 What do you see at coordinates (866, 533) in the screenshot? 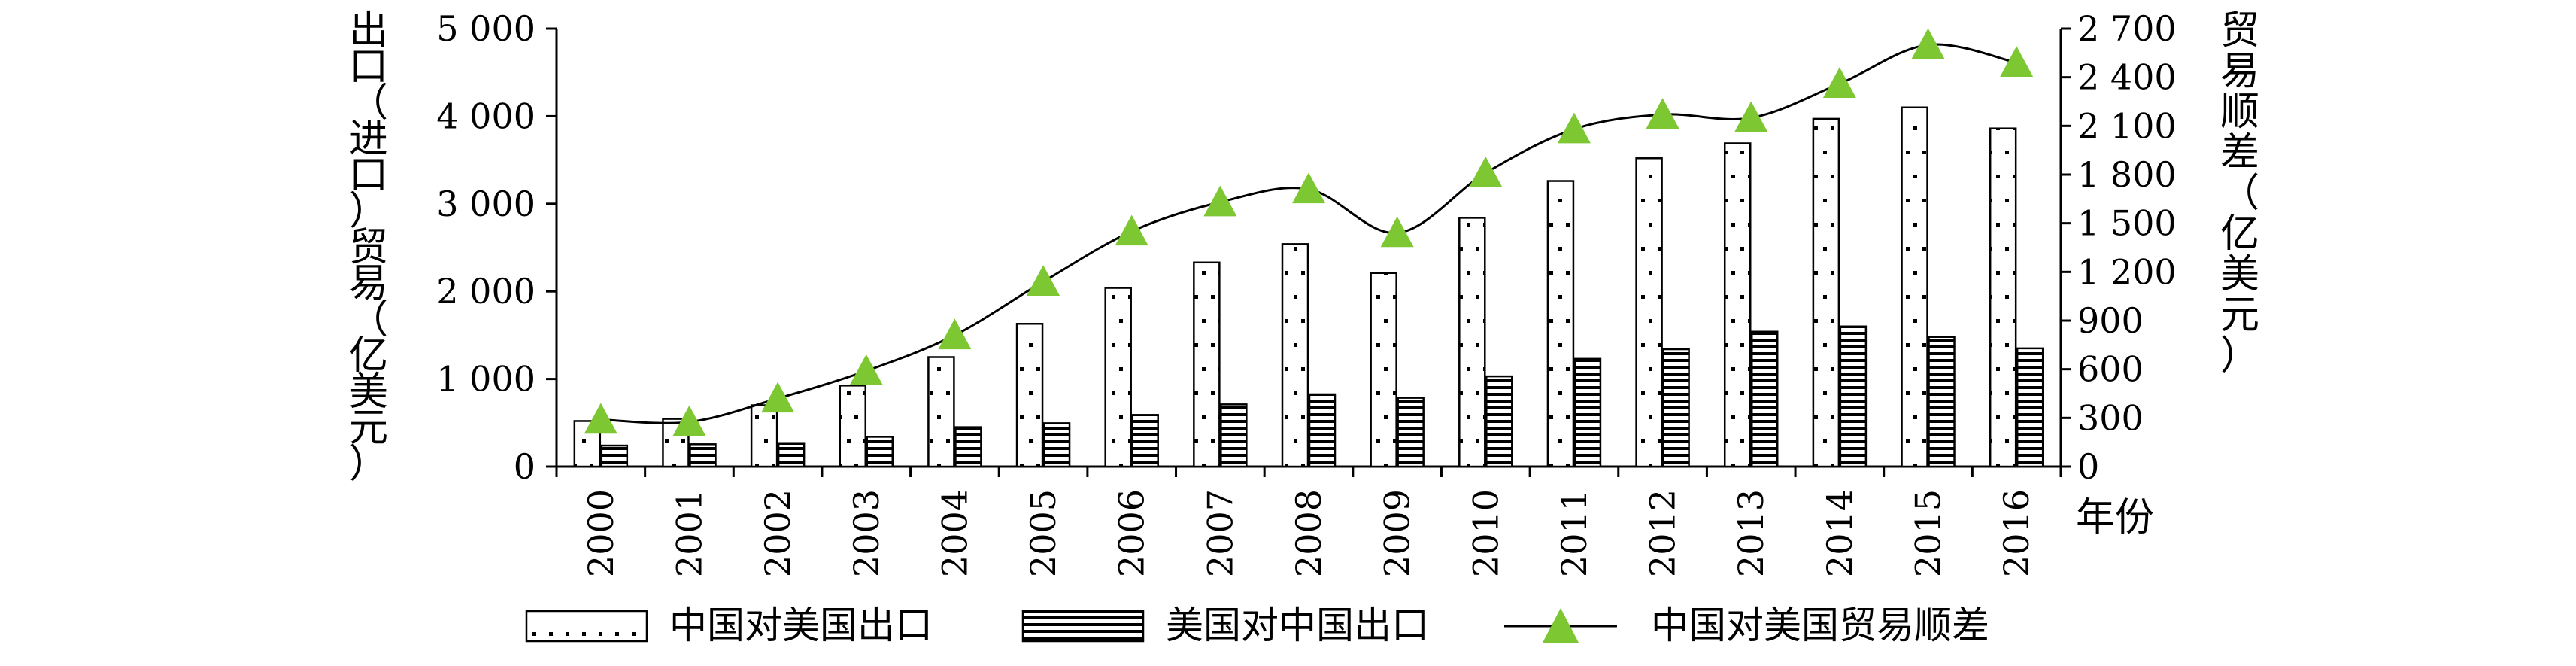
I see `x-tick-label: 2003` at bounding box center [866, 533].